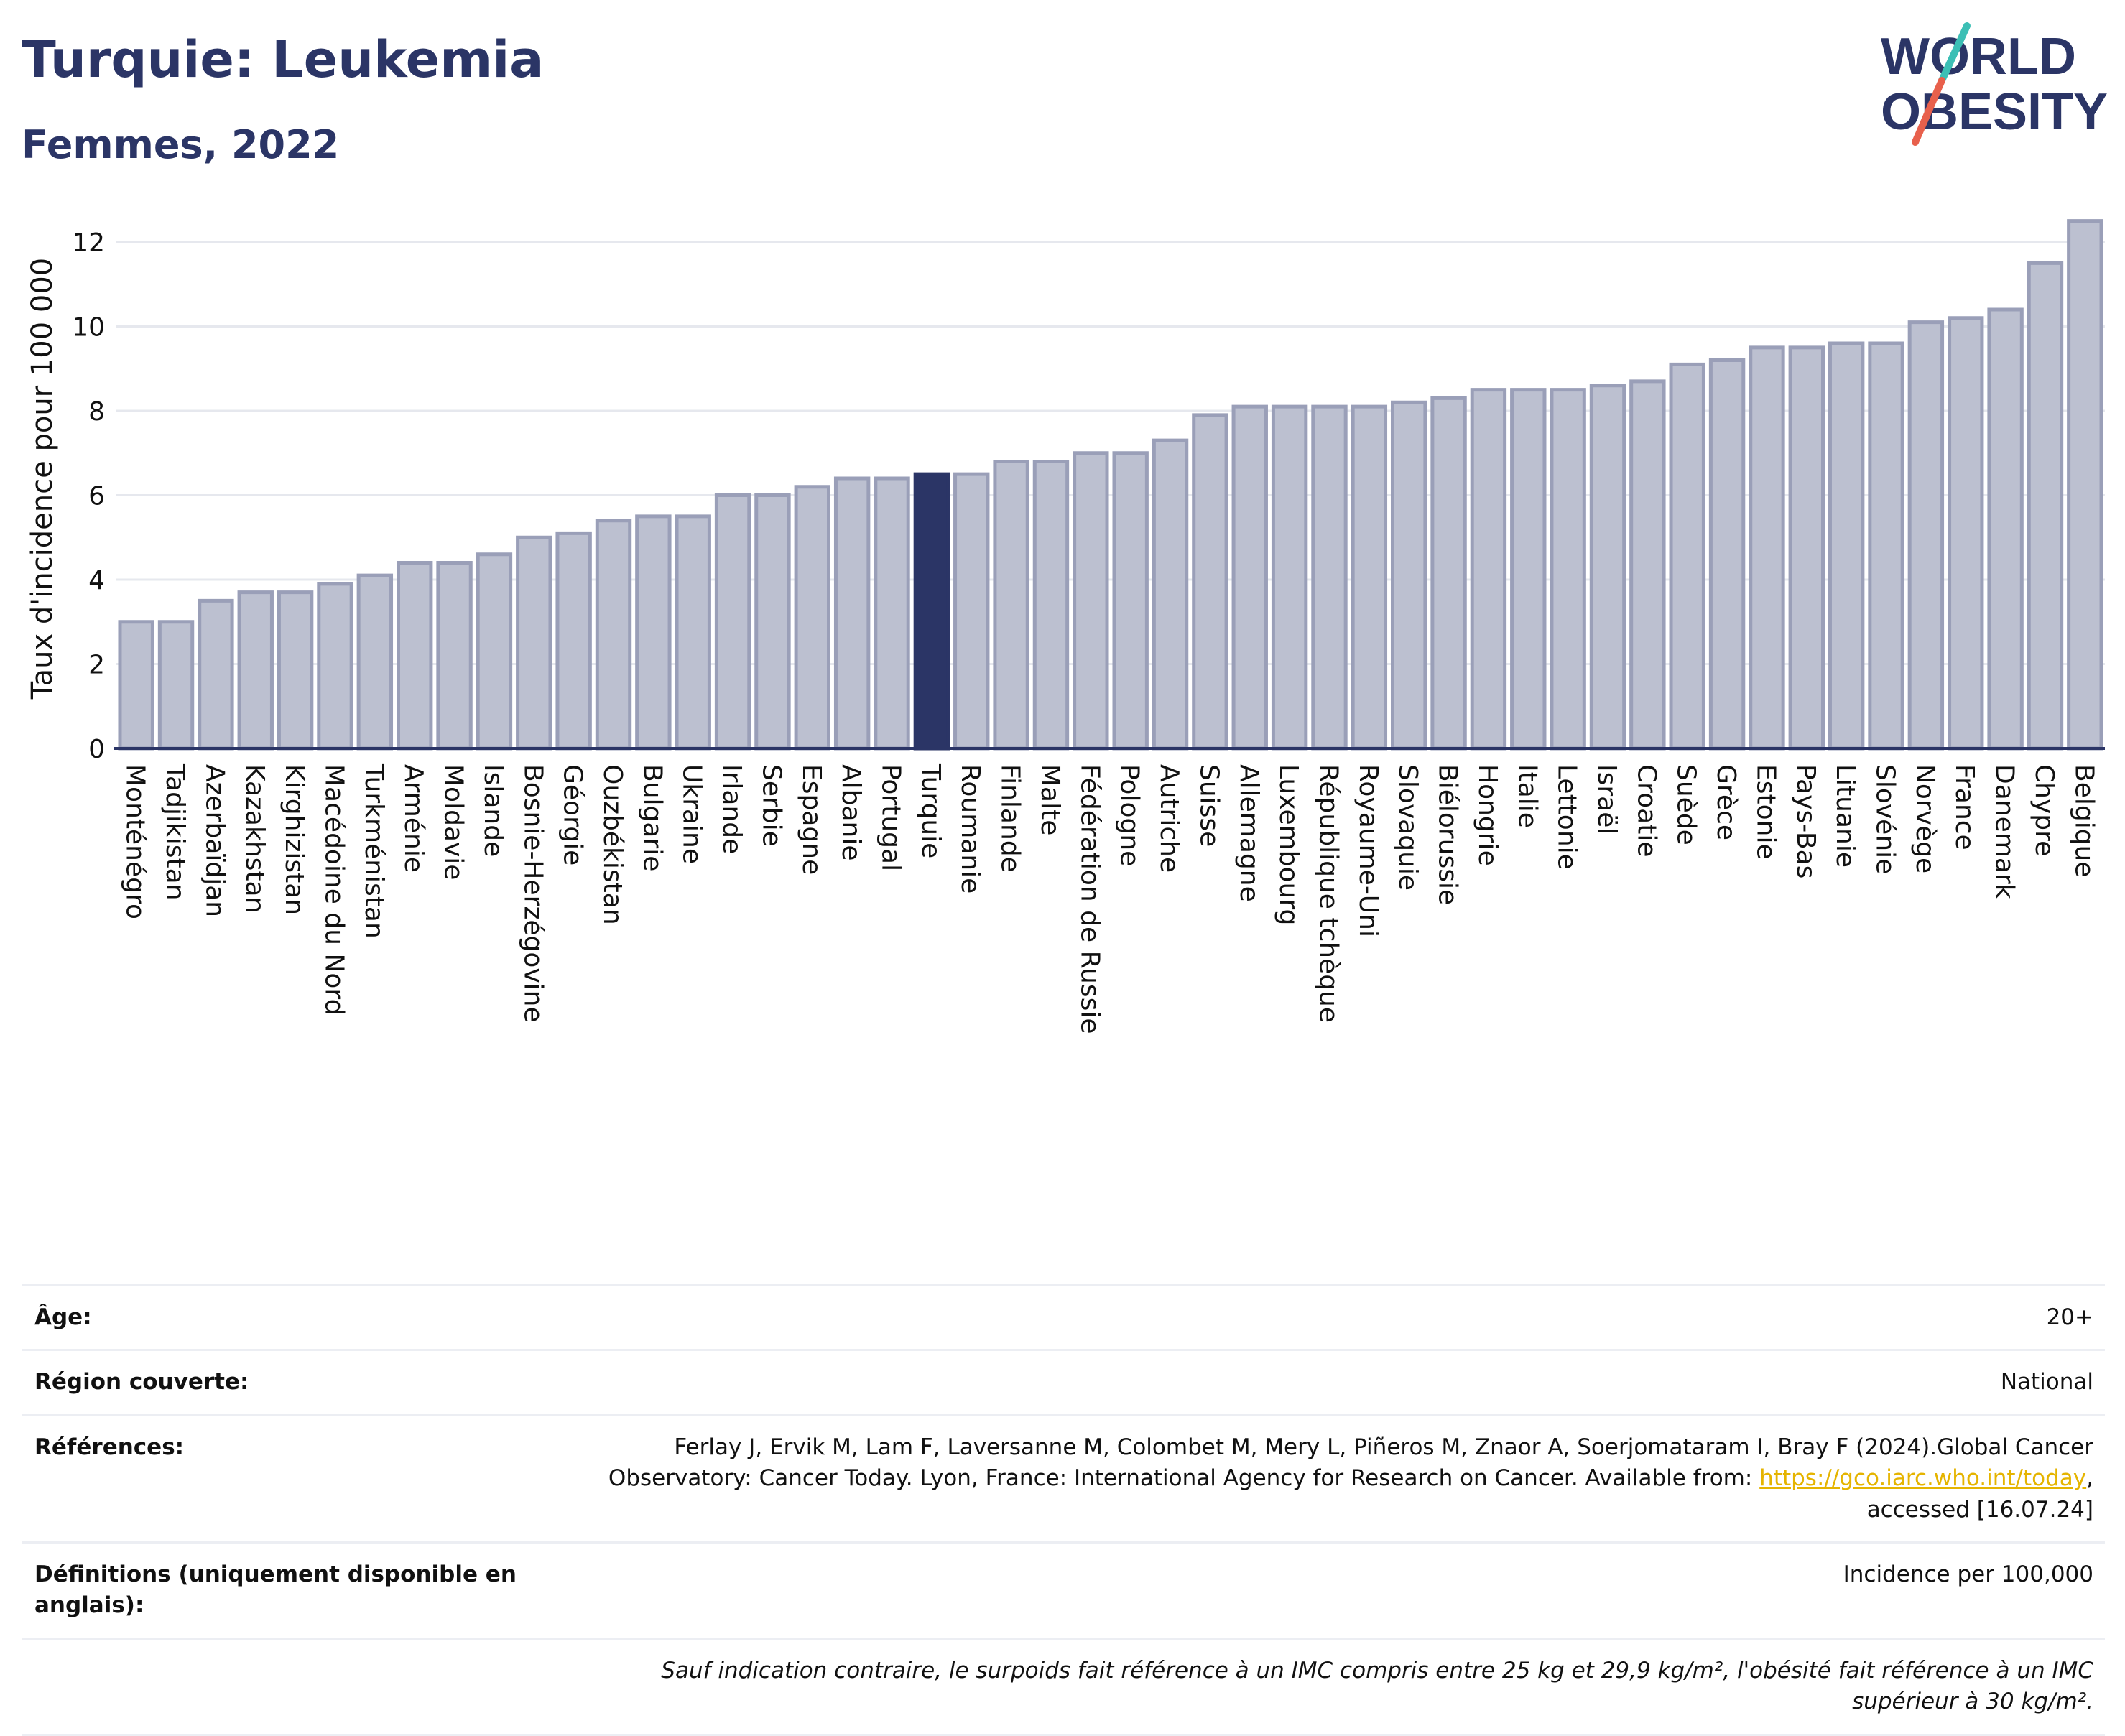  What do you see at coordinates (1169, 818) in the screenshot?
I see `x-tick-label: Autriche` at bounding box center [1169, 818].